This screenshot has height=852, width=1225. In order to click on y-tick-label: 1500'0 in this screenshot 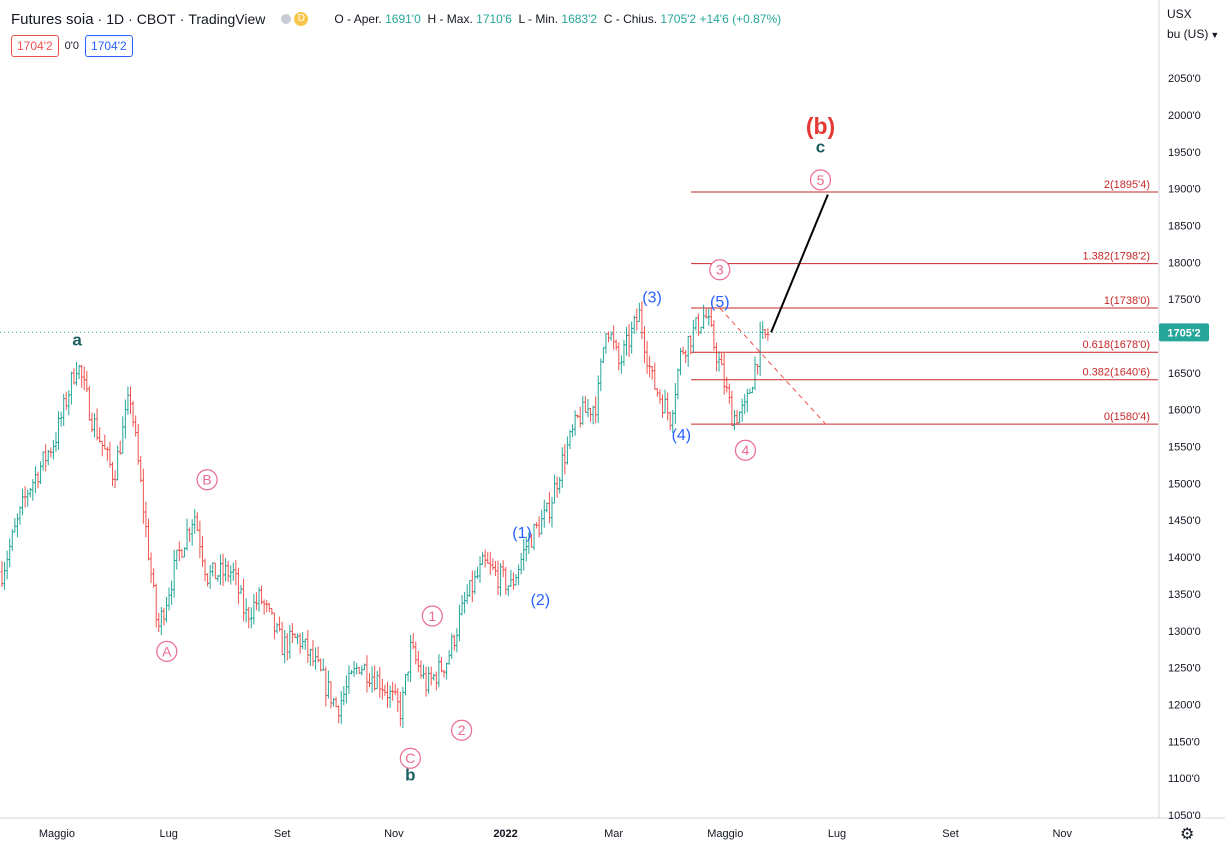, I will do `click(1184, 484)`.